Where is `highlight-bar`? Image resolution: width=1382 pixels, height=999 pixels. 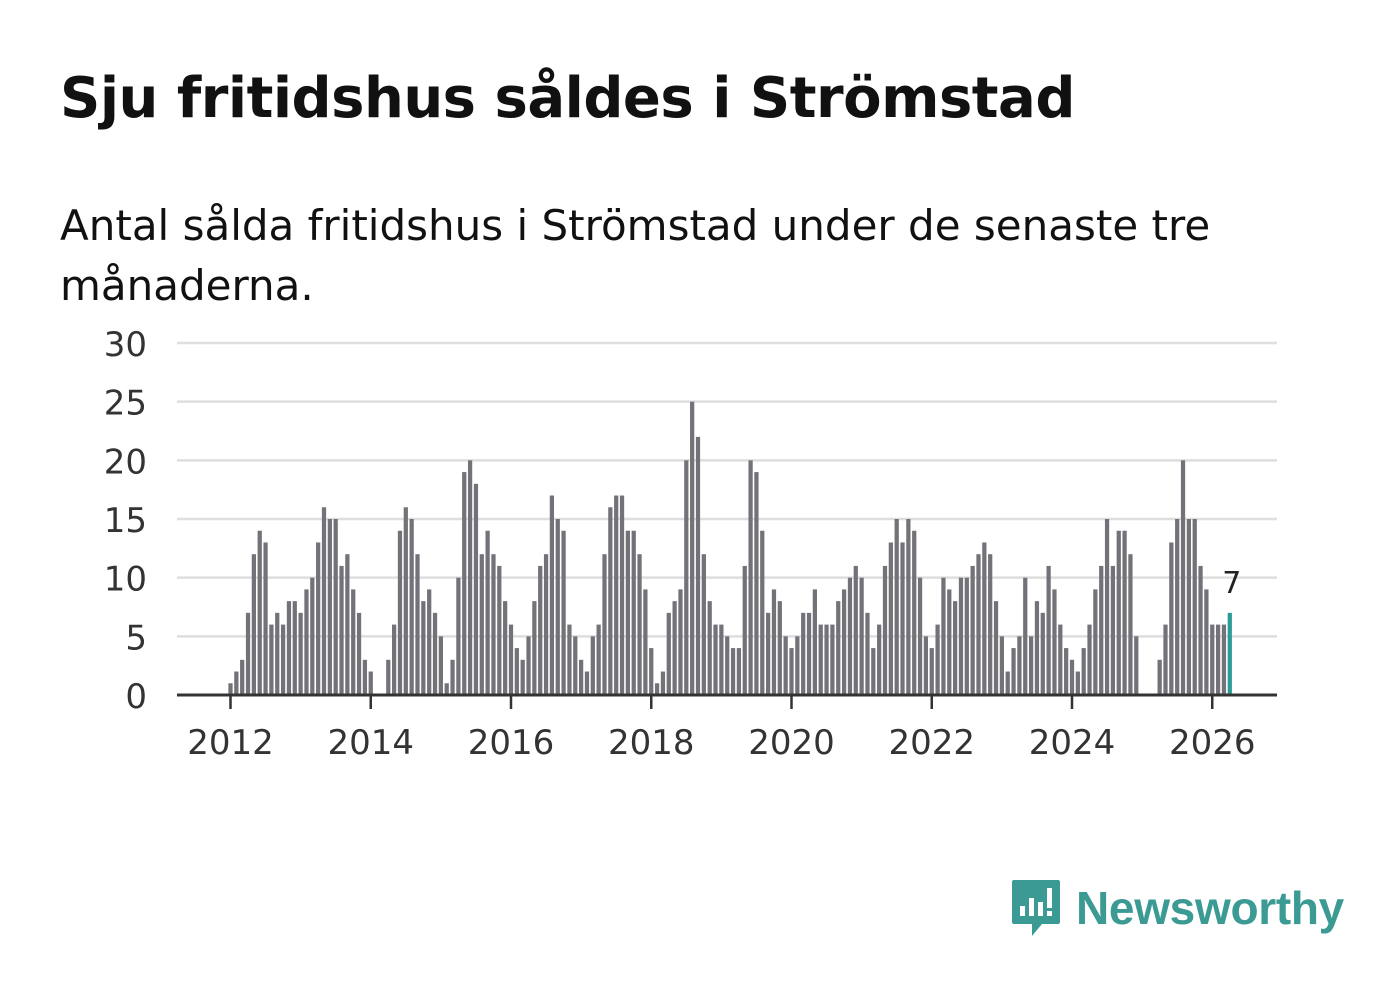
highlight-bar is located at coordinates (1229, 653).